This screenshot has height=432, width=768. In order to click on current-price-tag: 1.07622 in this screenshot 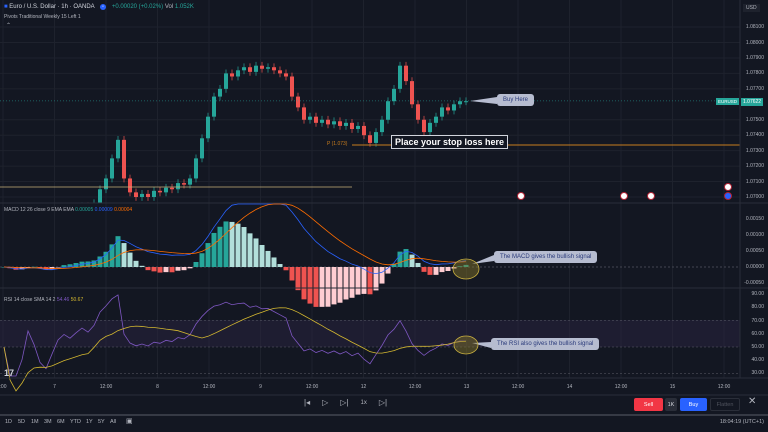, I will do `click(752, 102)`.